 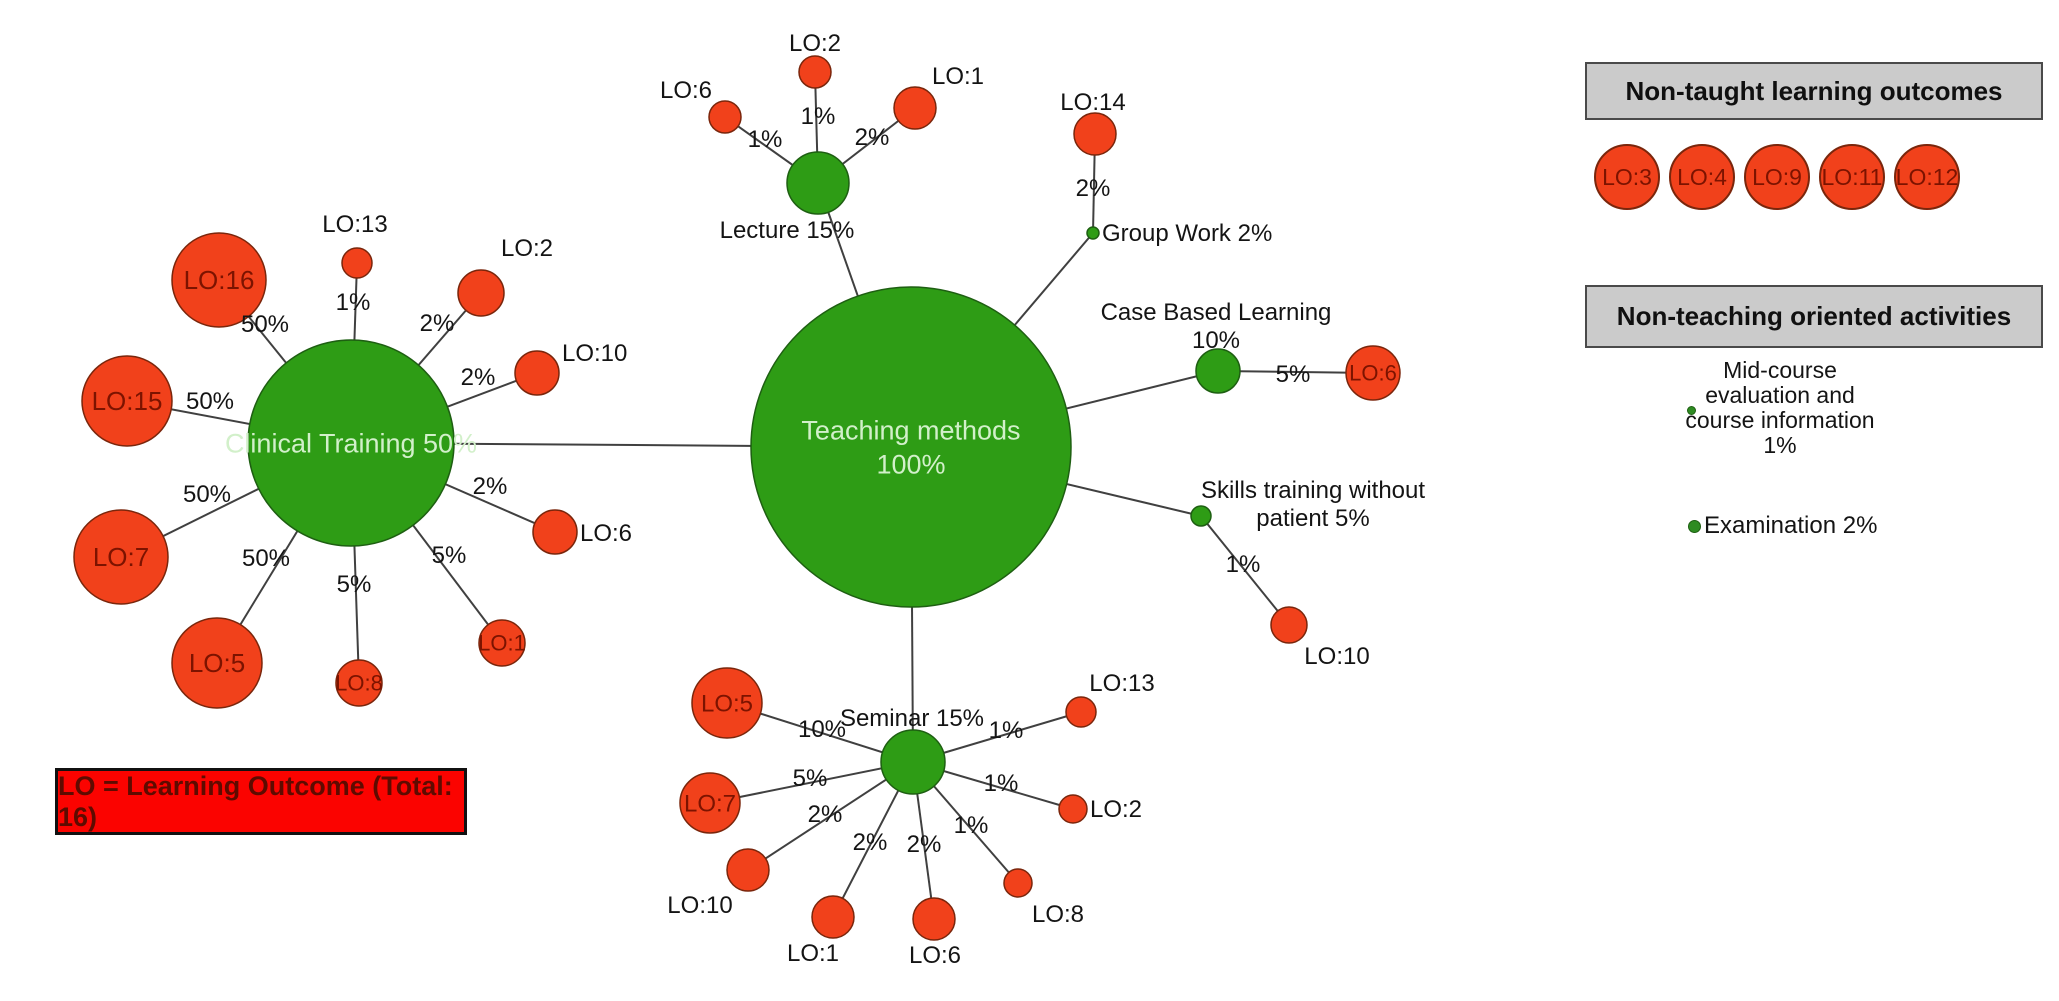 I want to click on node-groupwork, so click(x=1093, y=233).